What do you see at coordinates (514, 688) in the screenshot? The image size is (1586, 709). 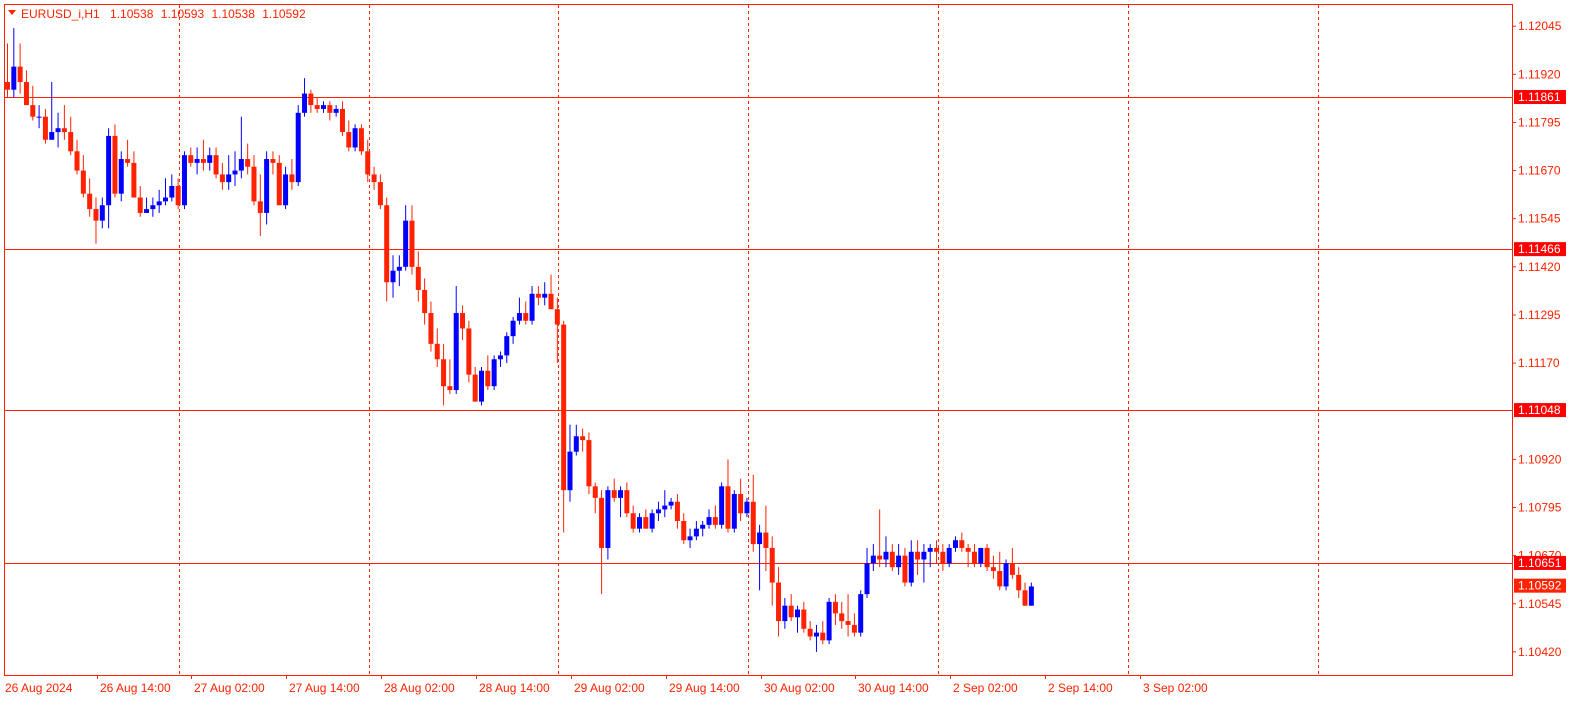 I see `time-label: 28 Aug 14:00` at bounding box center [514, 688].